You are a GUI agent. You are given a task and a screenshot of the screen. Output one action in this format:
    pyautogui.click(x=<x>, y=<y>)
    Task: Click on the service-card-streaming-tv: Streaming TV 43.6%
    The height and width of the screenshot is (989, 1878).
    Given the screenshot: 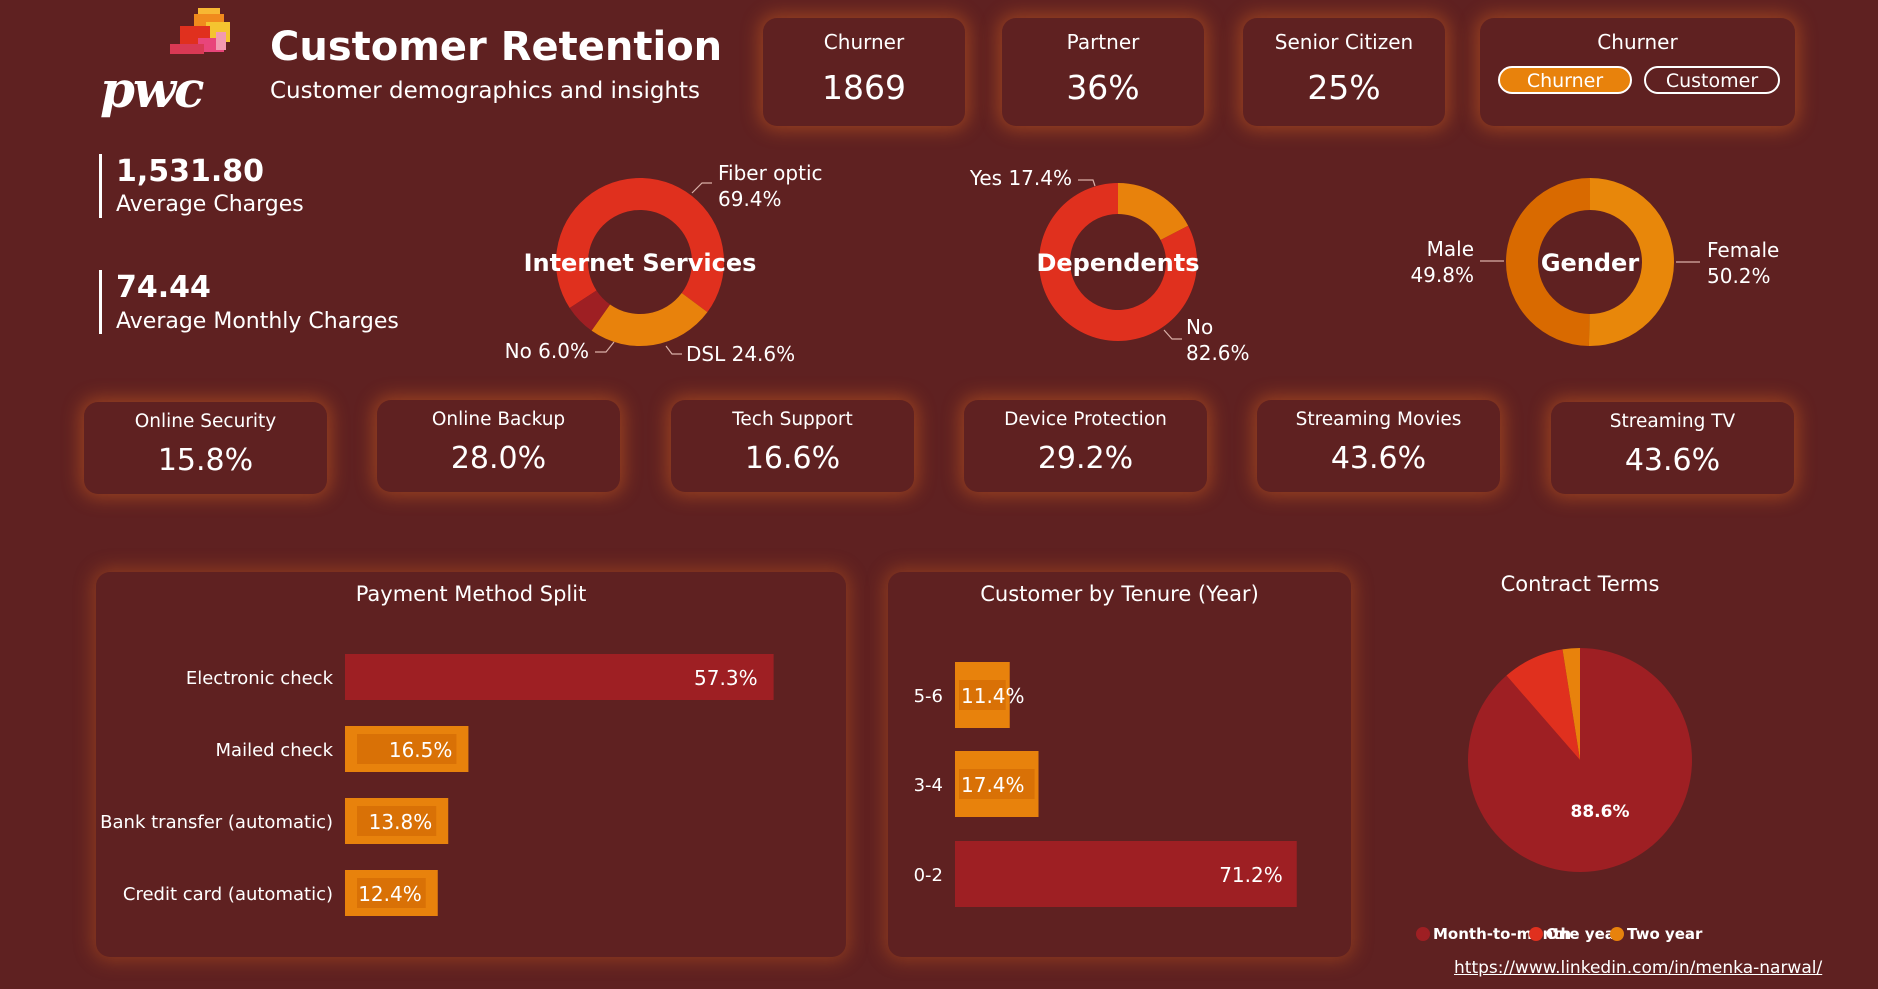 What is the action you would take?
    pyautogui.click(x=1672, y=448)
    